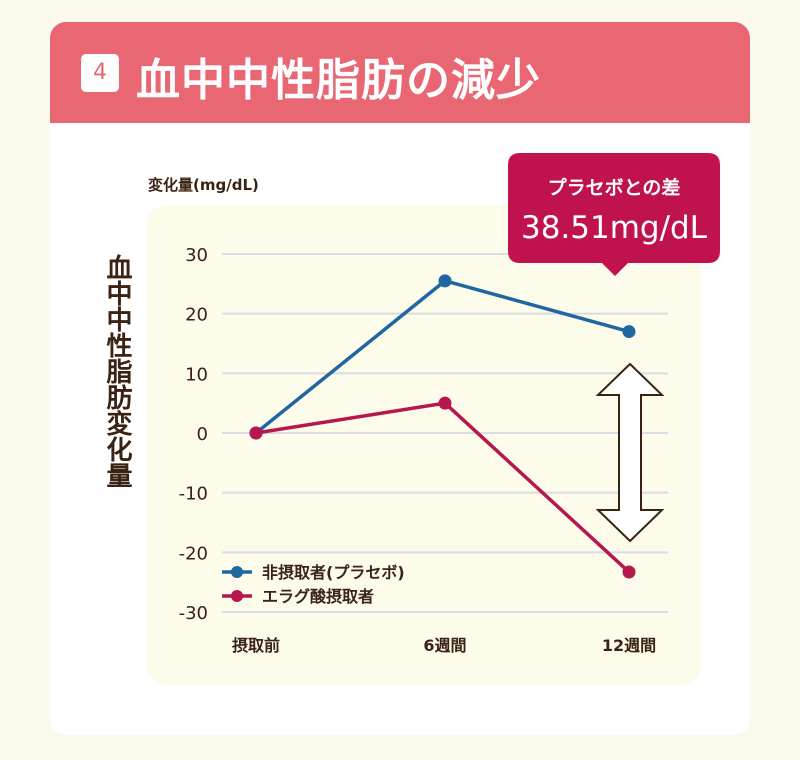 This screenshot has height=760, width=800. I want to click on y-tick-label: 10, so click(196, 374).